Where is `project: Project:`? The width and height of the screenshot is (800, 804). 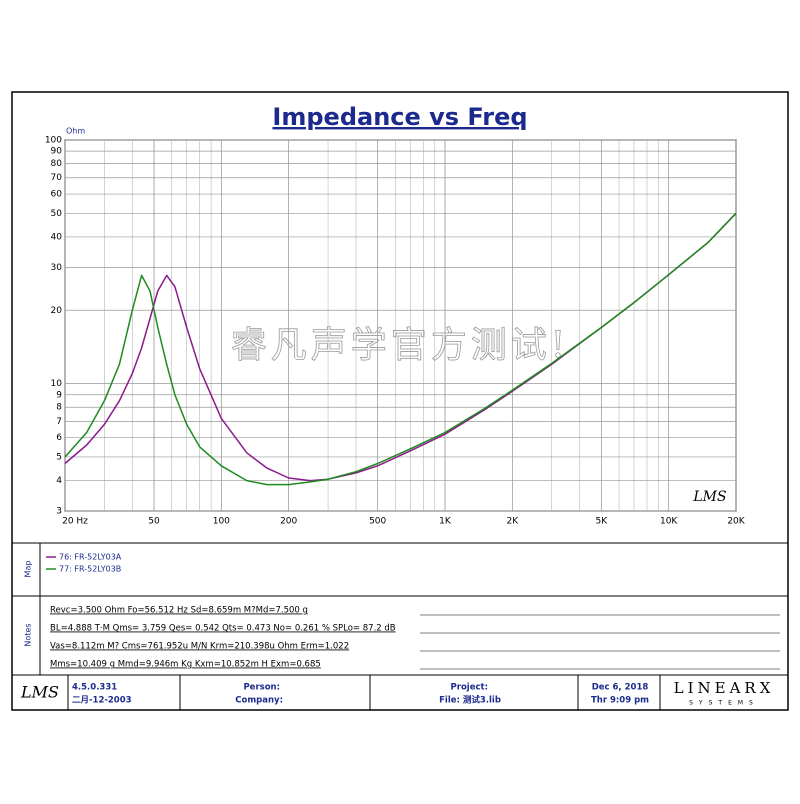
project: Project: is located at coordinates (469, 688).